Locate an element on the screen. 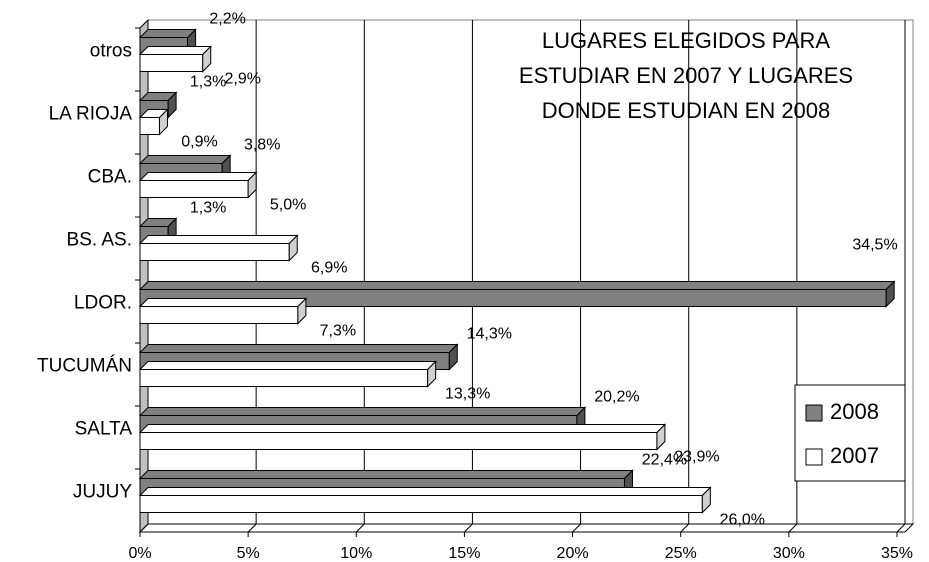 This screenshot has height=562, width=929. y-tick-label: LDOR. is located at coordinates (103, 303).